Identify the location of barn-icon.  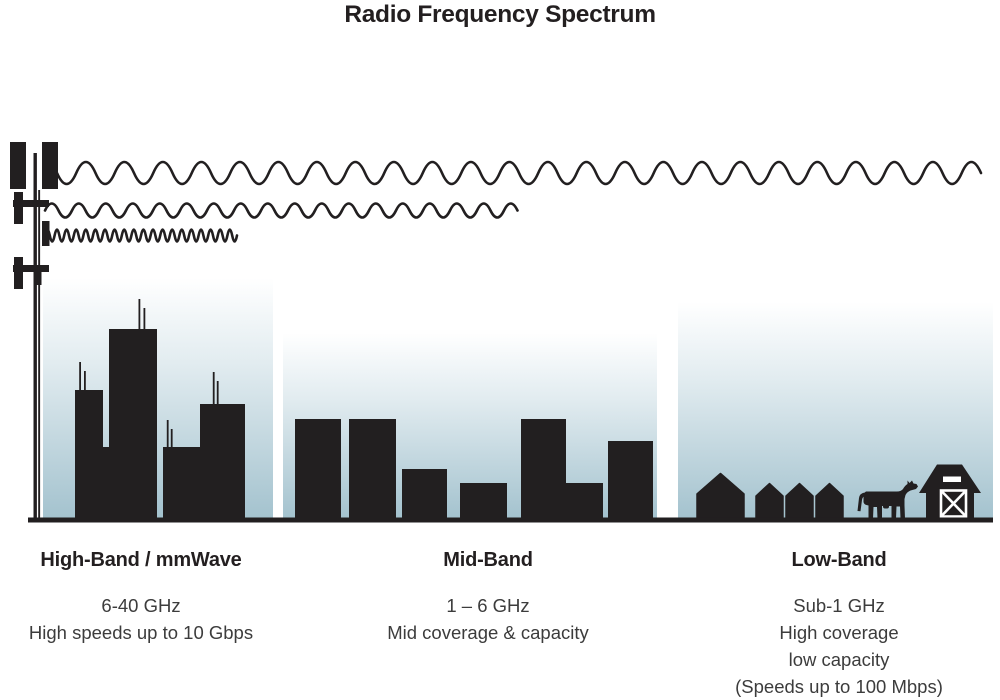
(950, 491).